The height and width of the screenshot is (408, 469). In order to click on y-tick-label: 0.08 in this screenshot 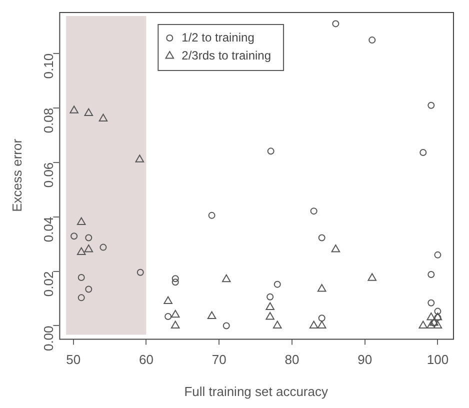, I will do `click(48, 121)`.